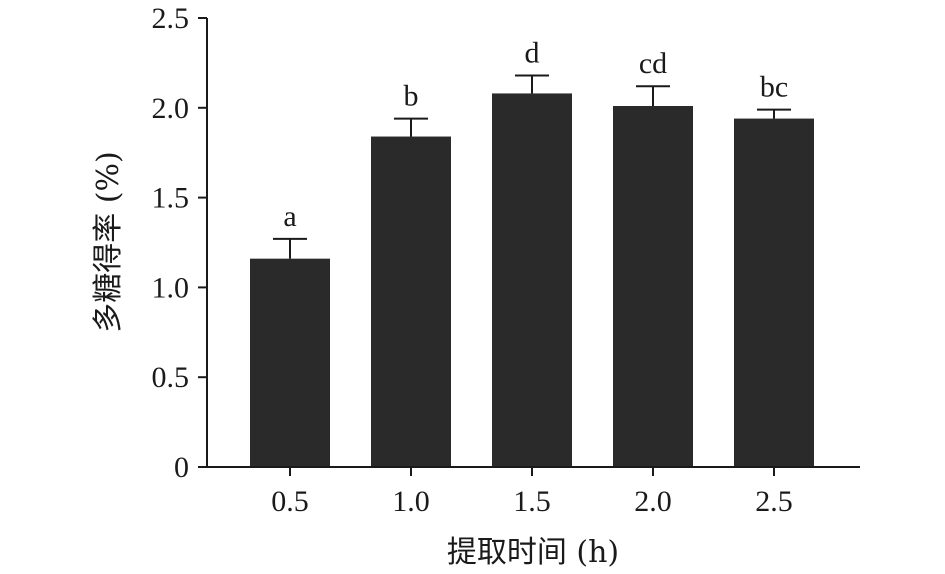 This screenshot has height=574, width=945. Describe the element at coordinates (533, 552) in the screenshot. I see `x-axis-title: 提取时间 (h)` at that location.